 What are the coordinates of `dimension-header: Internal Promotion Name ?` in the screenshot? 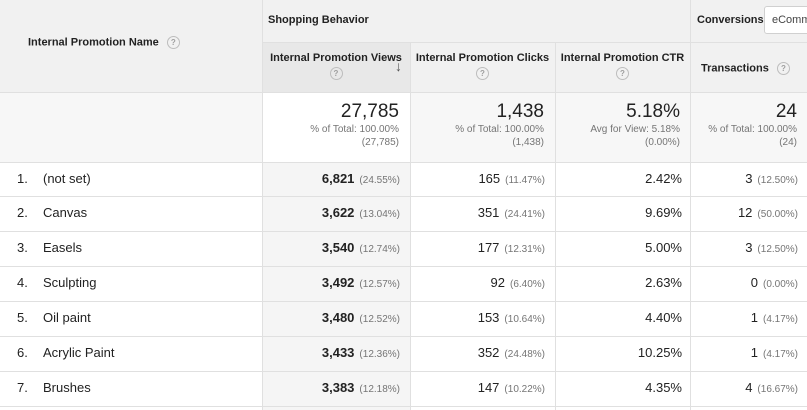 It's located at (104, 42).